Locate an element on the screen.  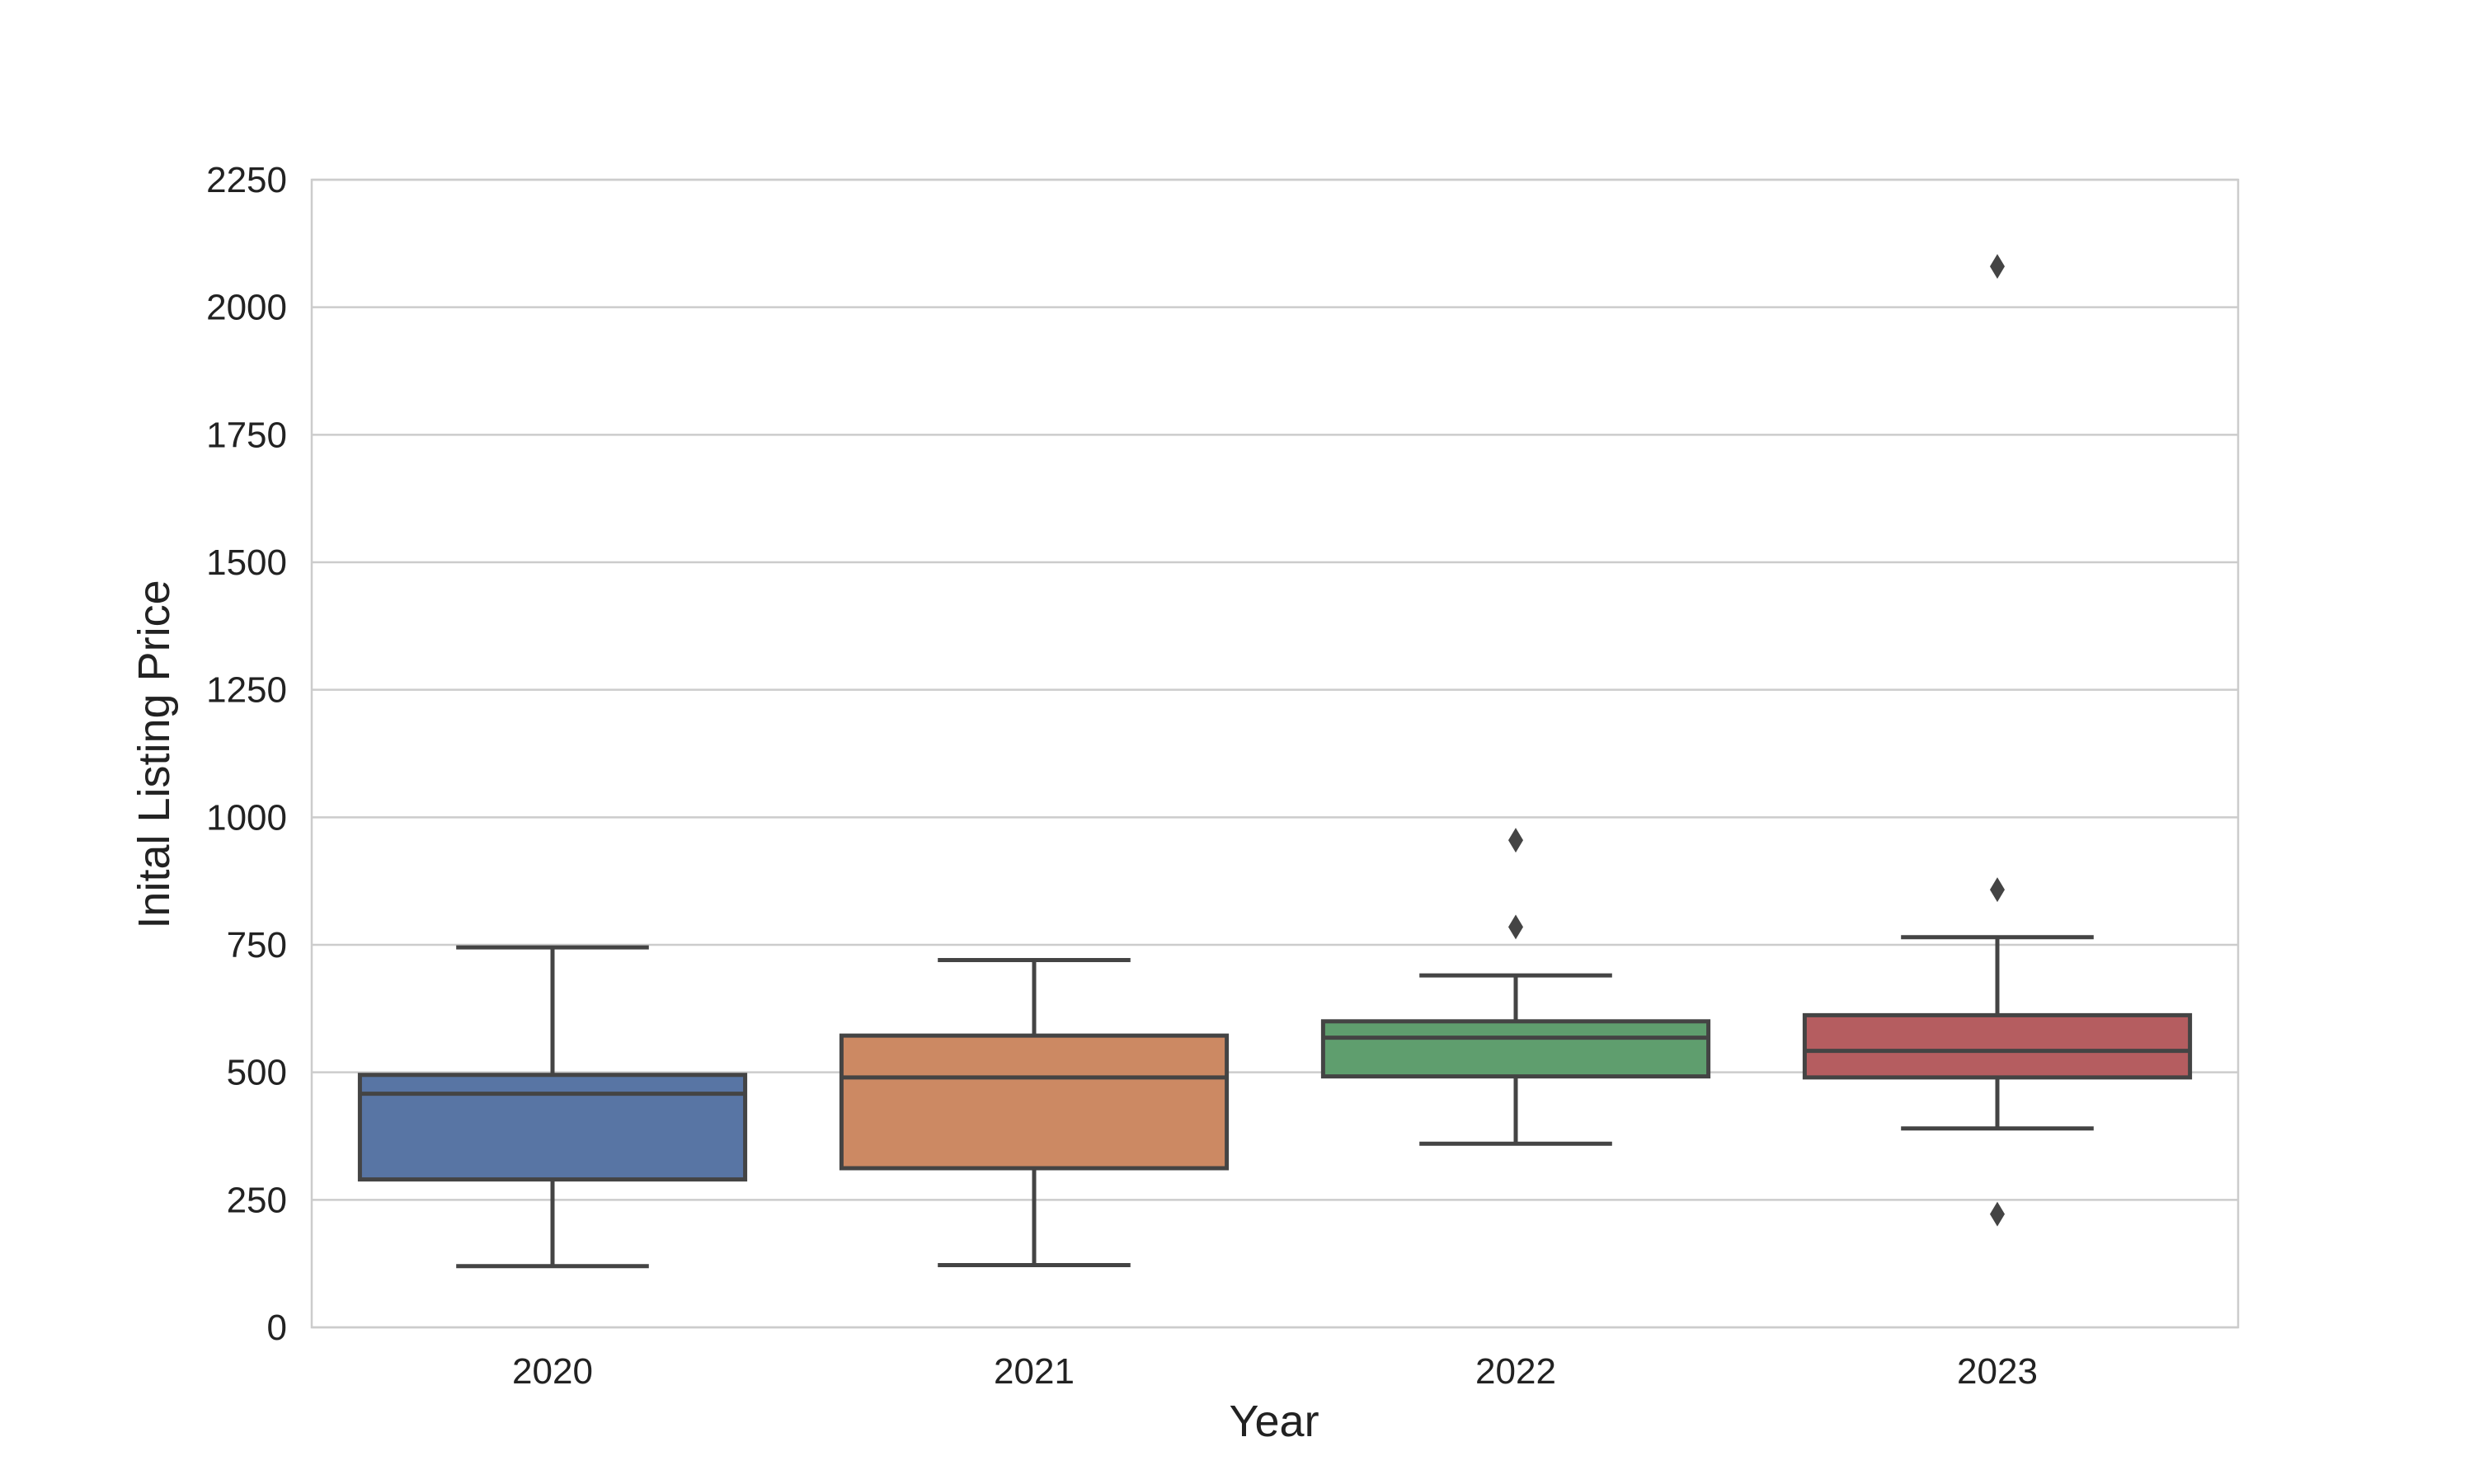
box-group-2023 is located at coordinates (1997, 740).